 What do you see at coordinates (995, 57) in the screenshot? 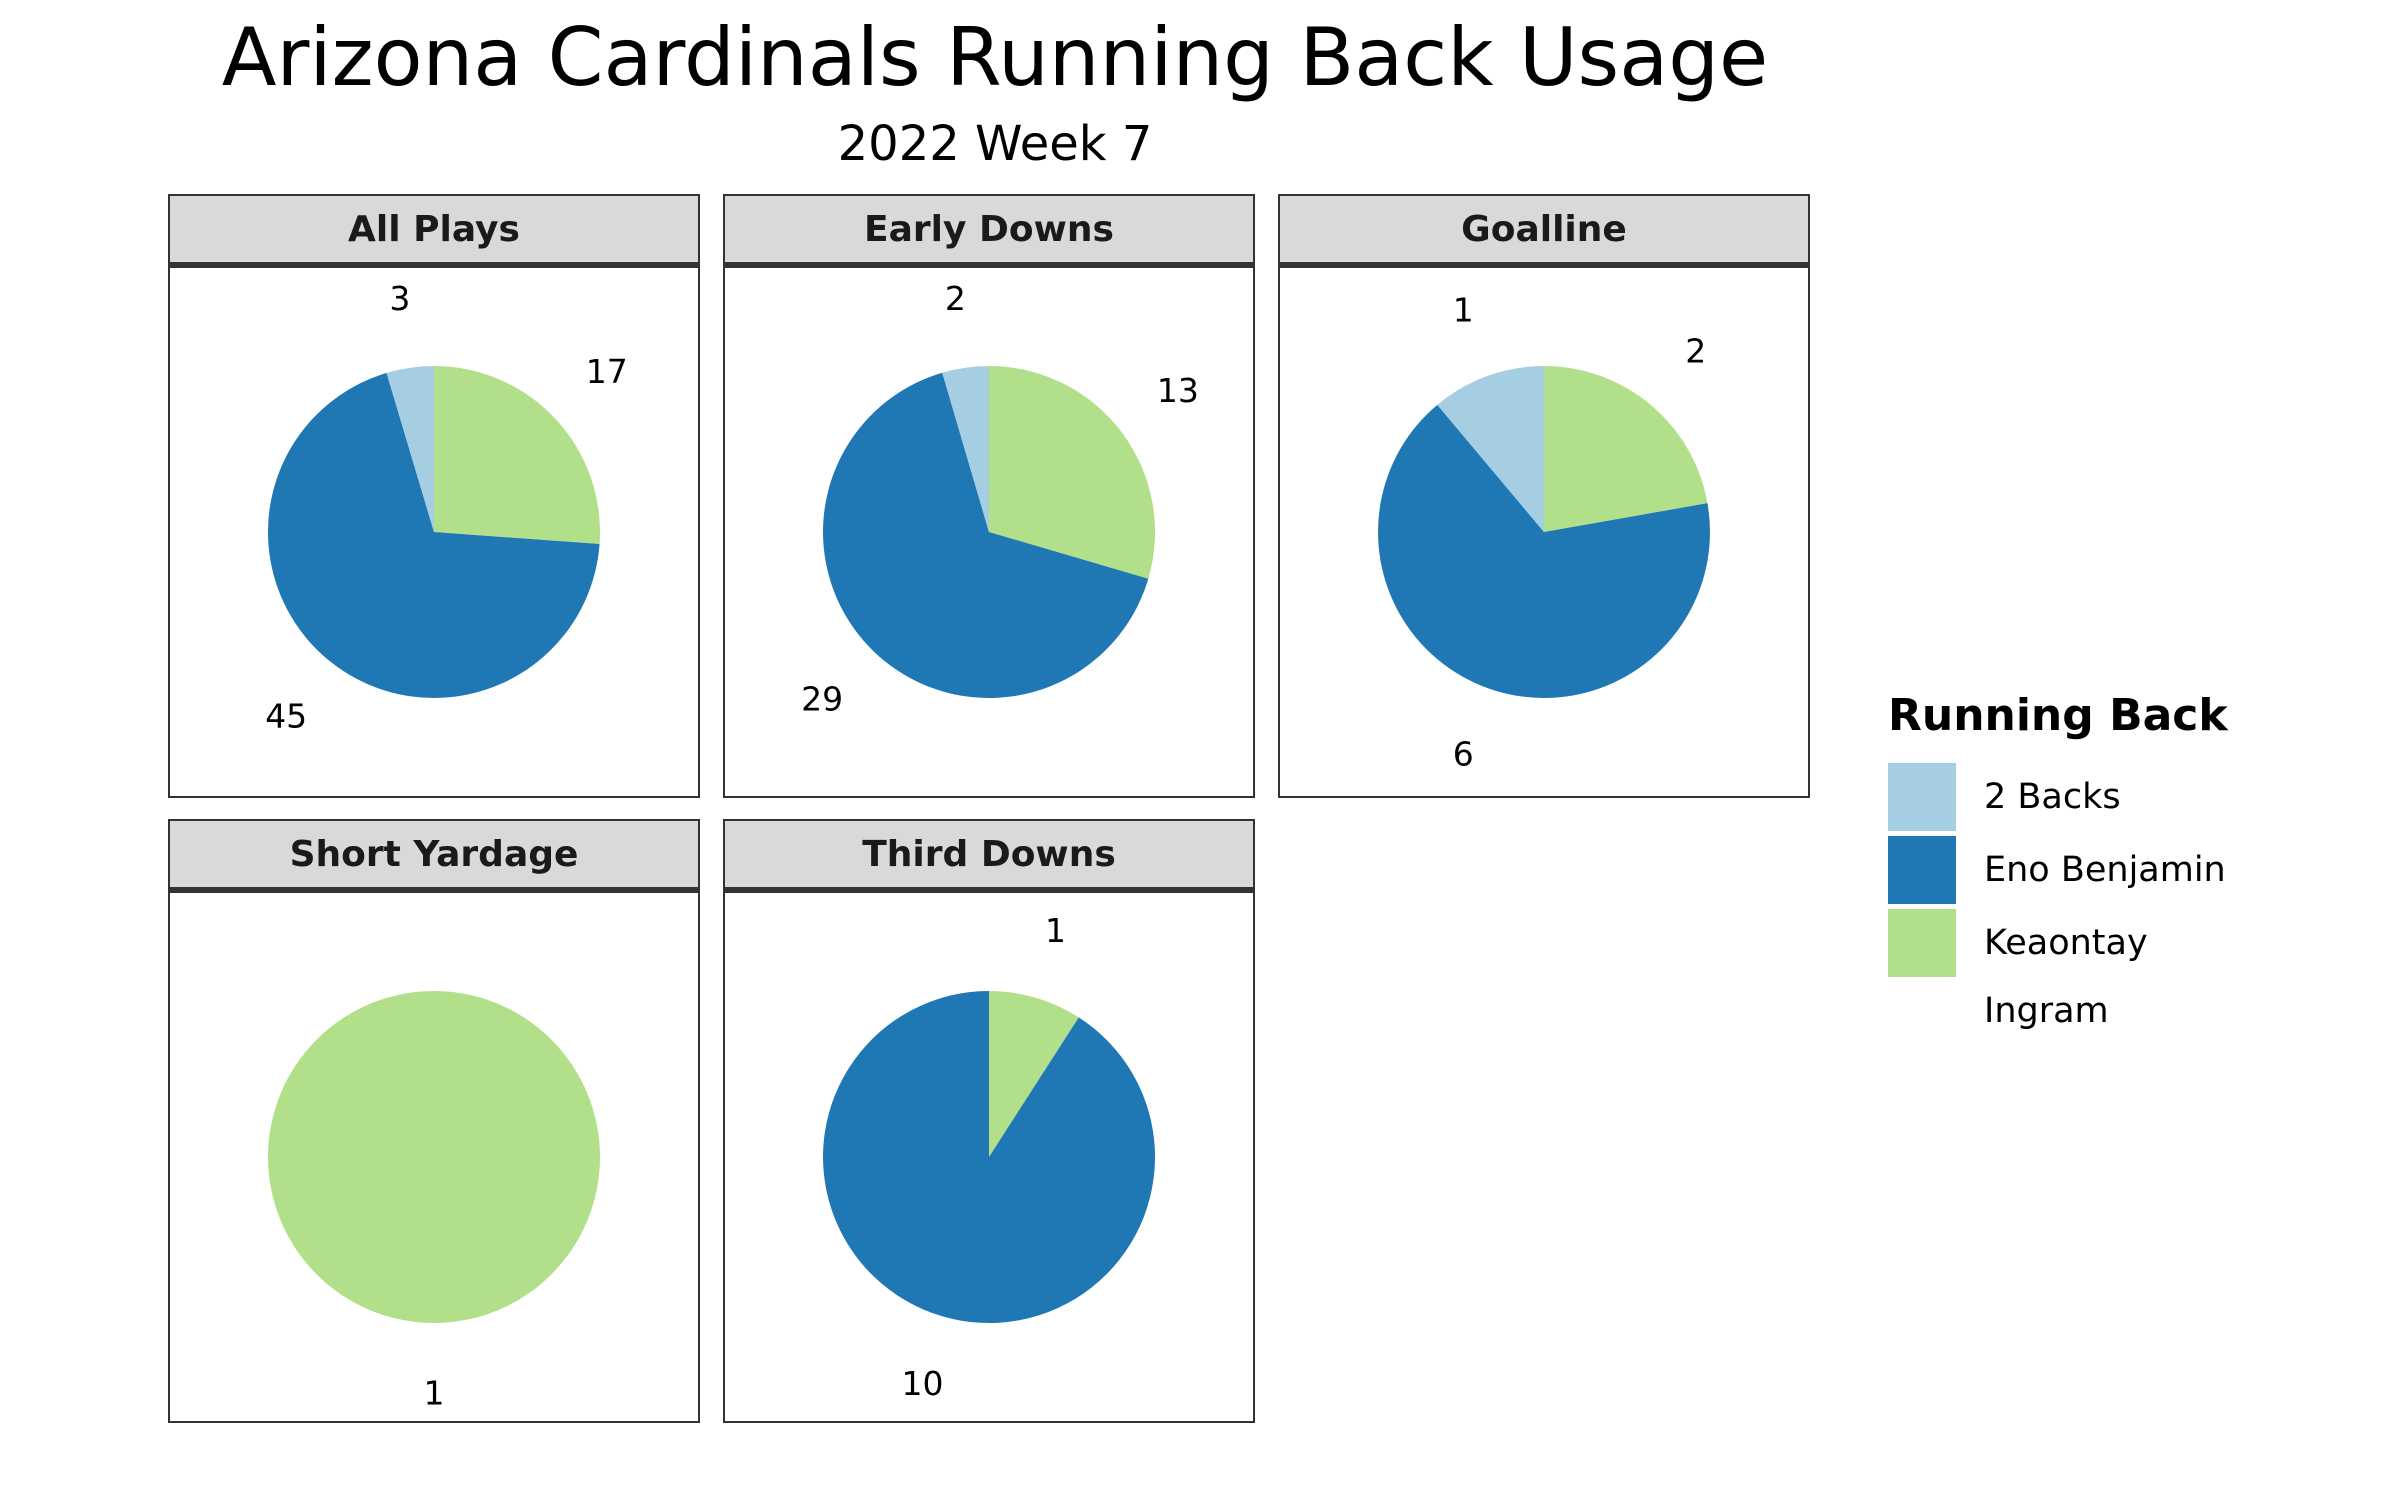
I see `chart-title: Arizona Cardinals Running Back Usage` at bounding box center [995, 57].